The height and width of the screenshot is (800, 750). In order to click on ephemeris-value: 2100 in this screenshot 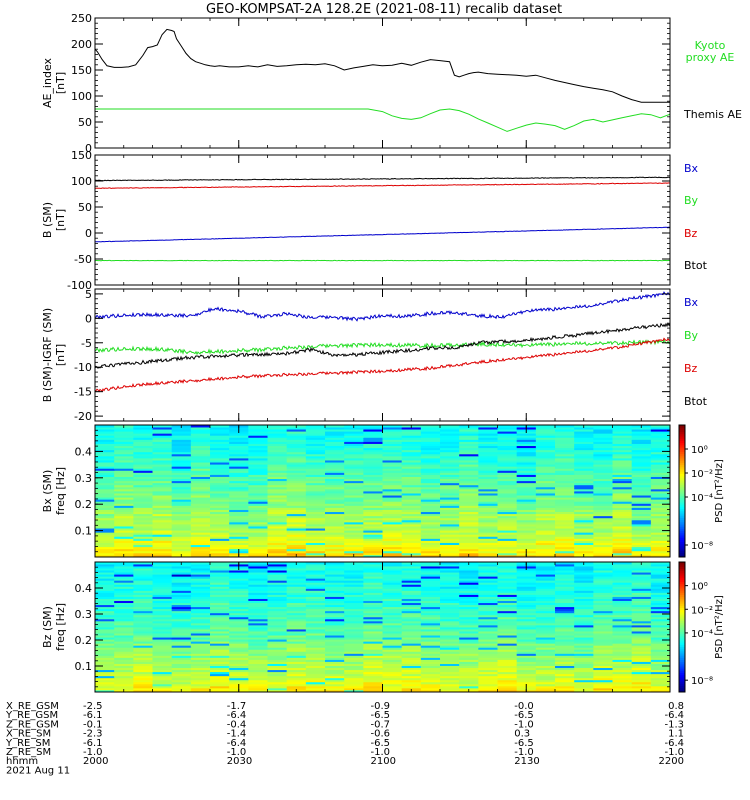, I will do `click(383, 761)`.